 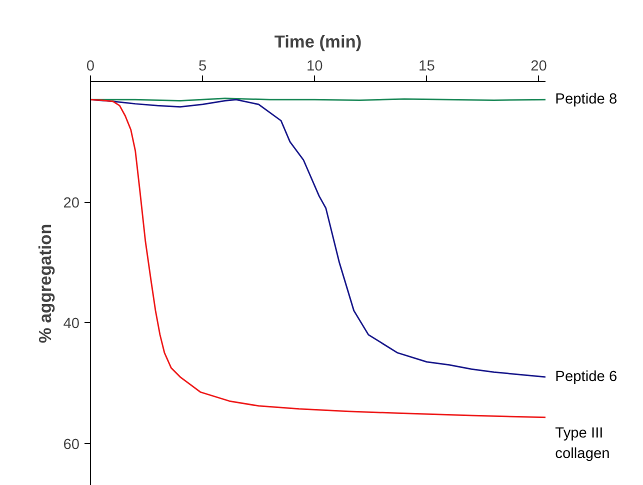 What do you see at coordinates (318, 42) in the screenshot?
I see `x-axis-title: Time (min)` at bounding box center [318, 42].